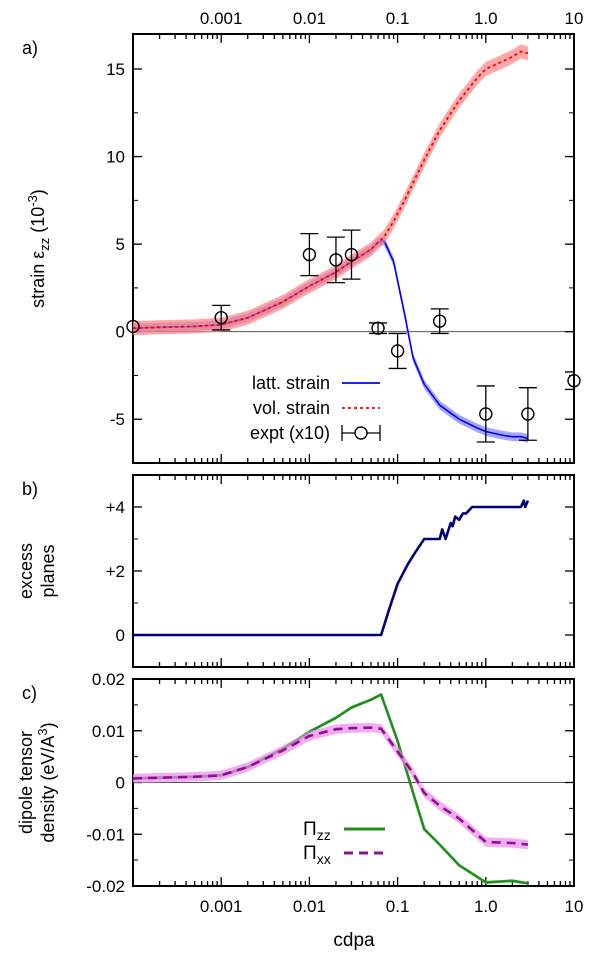 This screenshot has width=595, height=965. Describe the element at coordinates (38, 248) in the screenshot. I see `y-axis-label: strain εzz (10-3)` at that location.